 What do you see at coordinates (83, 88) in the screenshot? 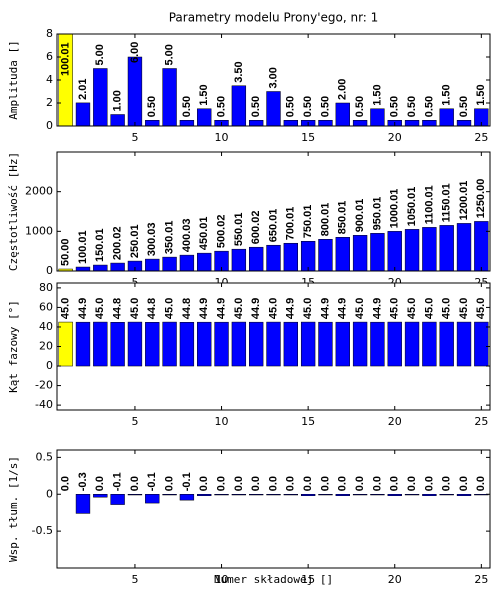
I see `value-label: 2.01` at bounding box center [83, 88].